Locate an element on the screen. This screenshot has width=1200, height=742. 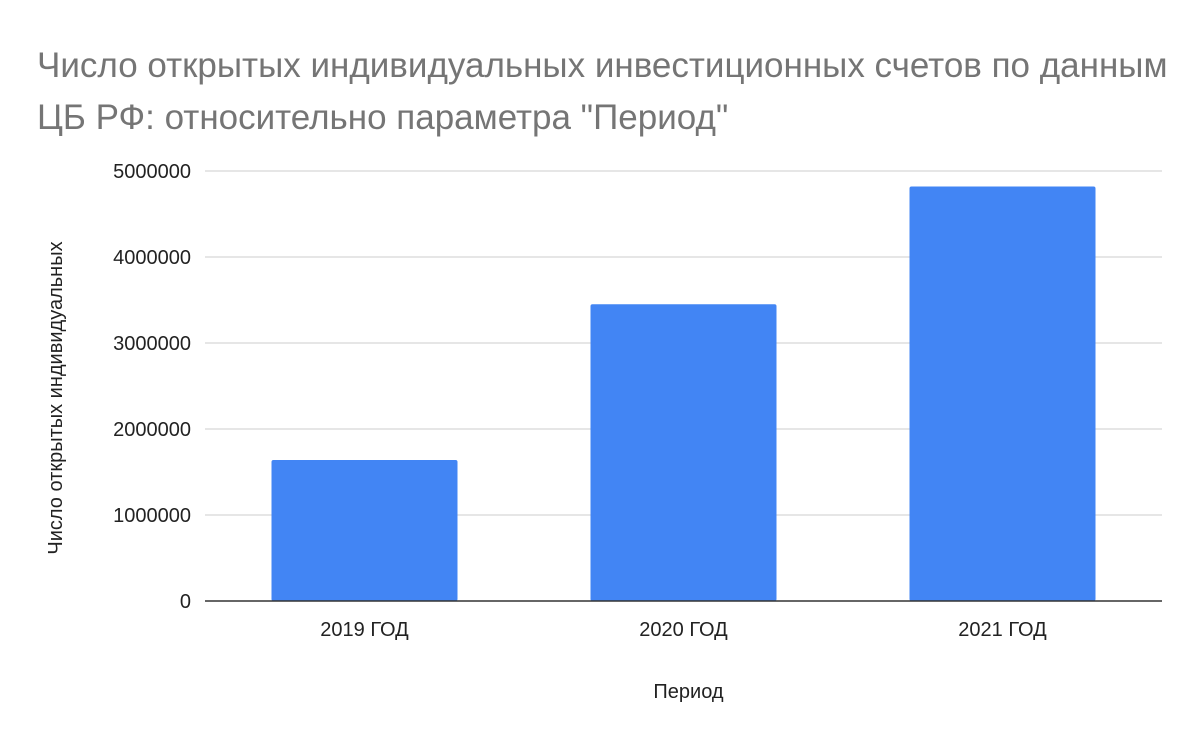
x-tick-label: 2020 ГОД is located at coordinates (683, 630).